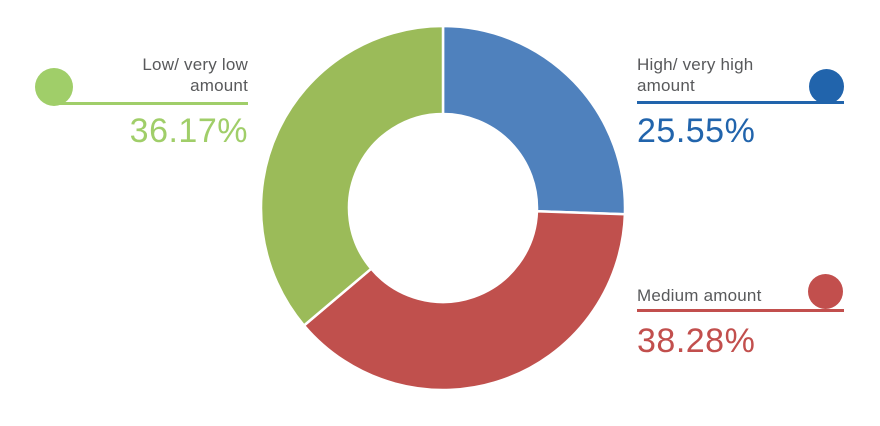 The width and height of the screenshot is (880, 426). Describe the element at coordinates (150, 103) in the screenshot. I see `low-connector-line` at that location.